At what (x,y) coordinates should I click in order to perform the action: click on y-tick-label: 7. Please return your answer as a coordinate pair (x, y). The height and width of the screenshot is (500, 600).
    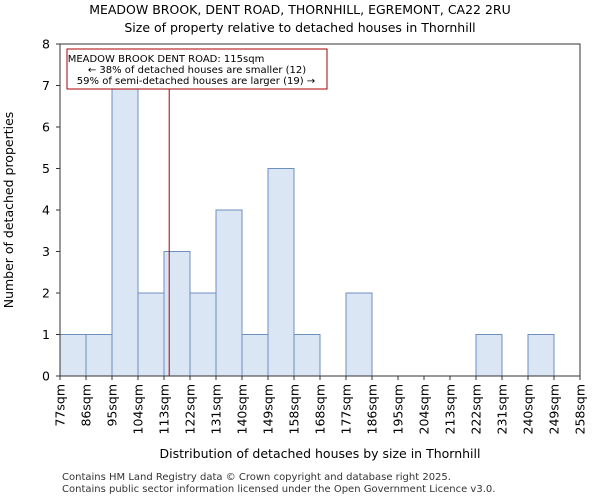
    Looking at the image, I should click on (46, 85).